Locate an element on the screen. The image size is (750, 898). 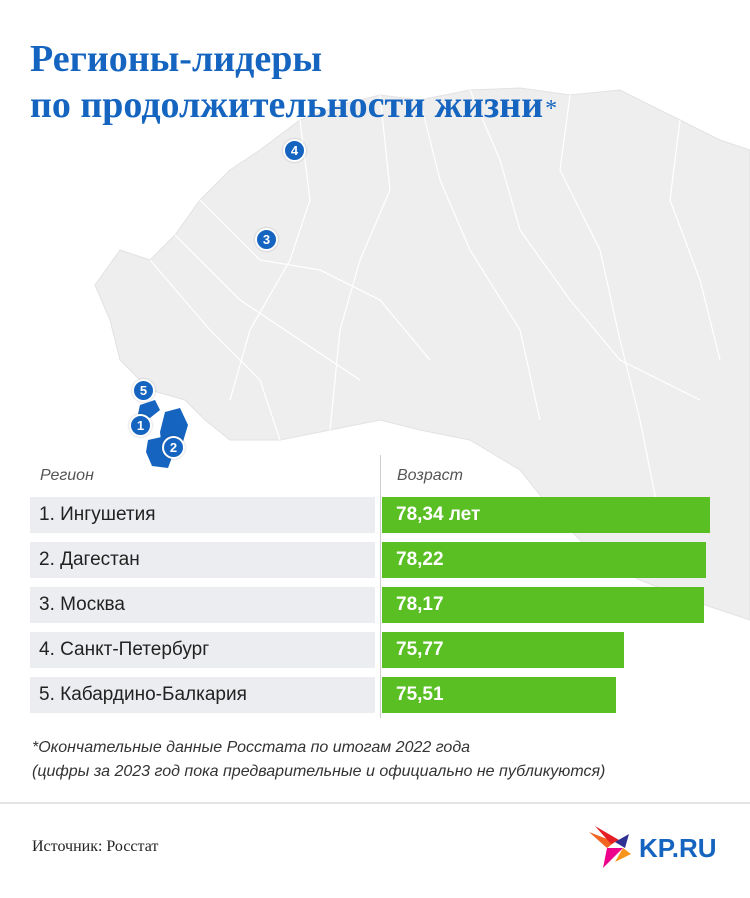
title-asterisk: * is located at coordinates (551, 109).